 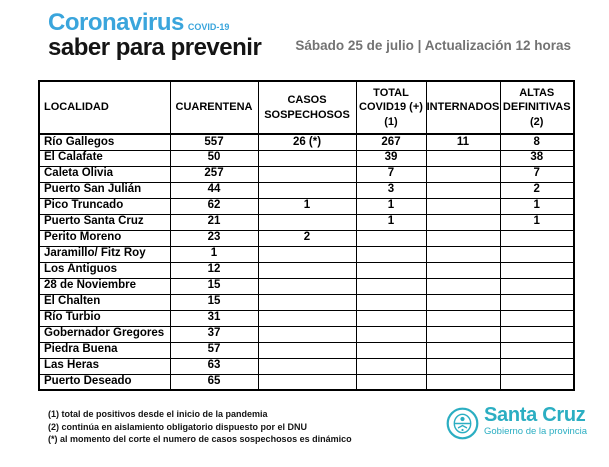 What do you see at coordinates (214, 350) in the screenshot?
I see `cell-value: 57` at bounding box center [214, 350].